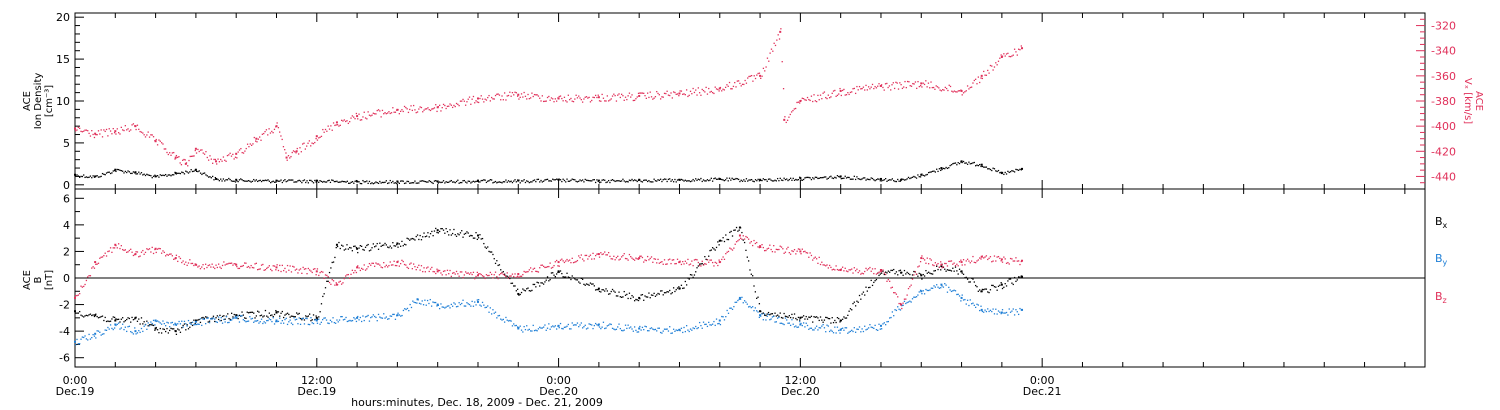 This screenshot has height=410, width=1500. What do you see at coordinates (1022, 48) in the screenshot?
I see `vx-point` at bounding box center [1022, 48].